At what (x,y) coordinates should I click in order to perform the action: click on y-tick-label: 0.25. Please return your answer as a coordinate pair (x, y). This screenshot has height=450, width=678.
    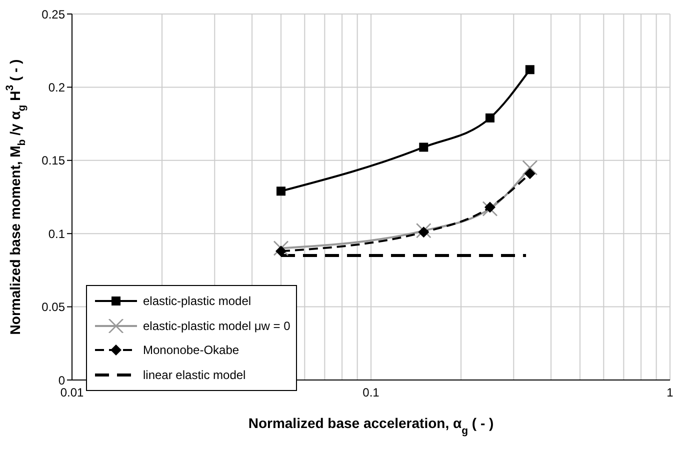
    Looking at the image, I should click on (54, 14).